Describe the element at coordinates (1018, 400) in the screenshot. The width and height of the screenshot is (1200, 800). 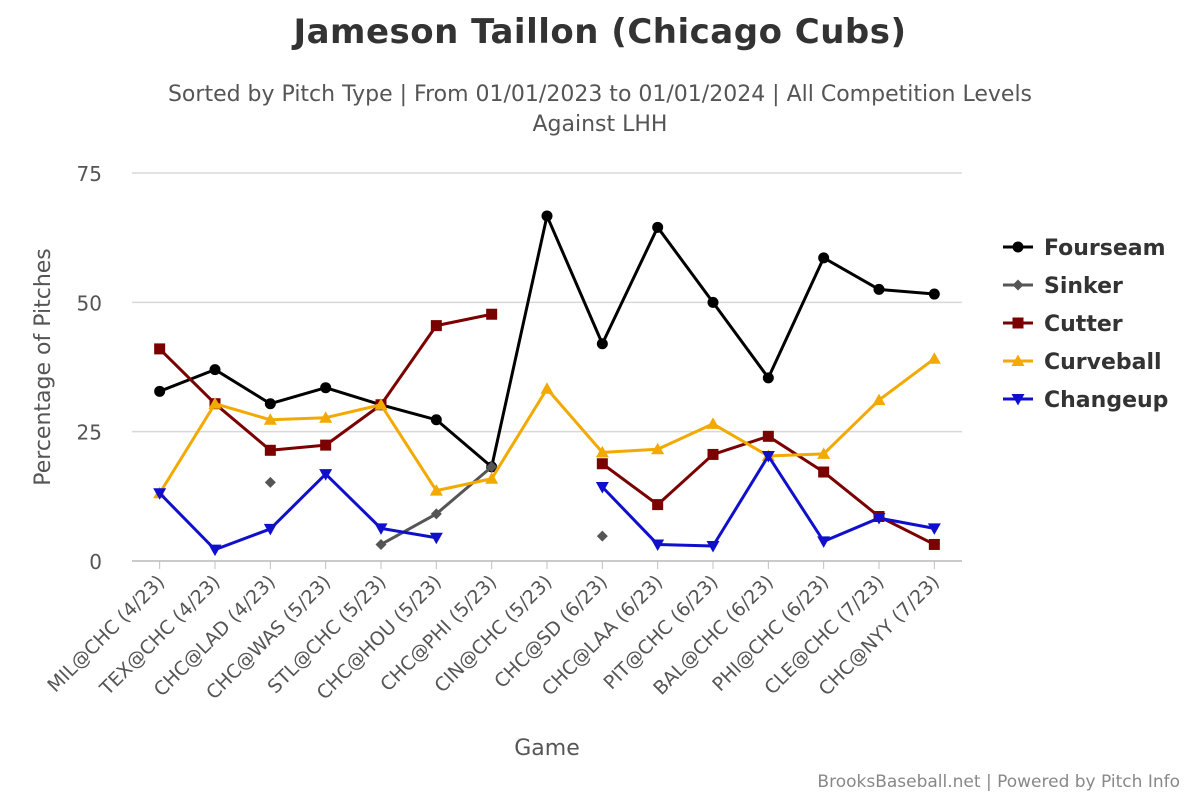
I see `legend-marker-changeup` at that location.